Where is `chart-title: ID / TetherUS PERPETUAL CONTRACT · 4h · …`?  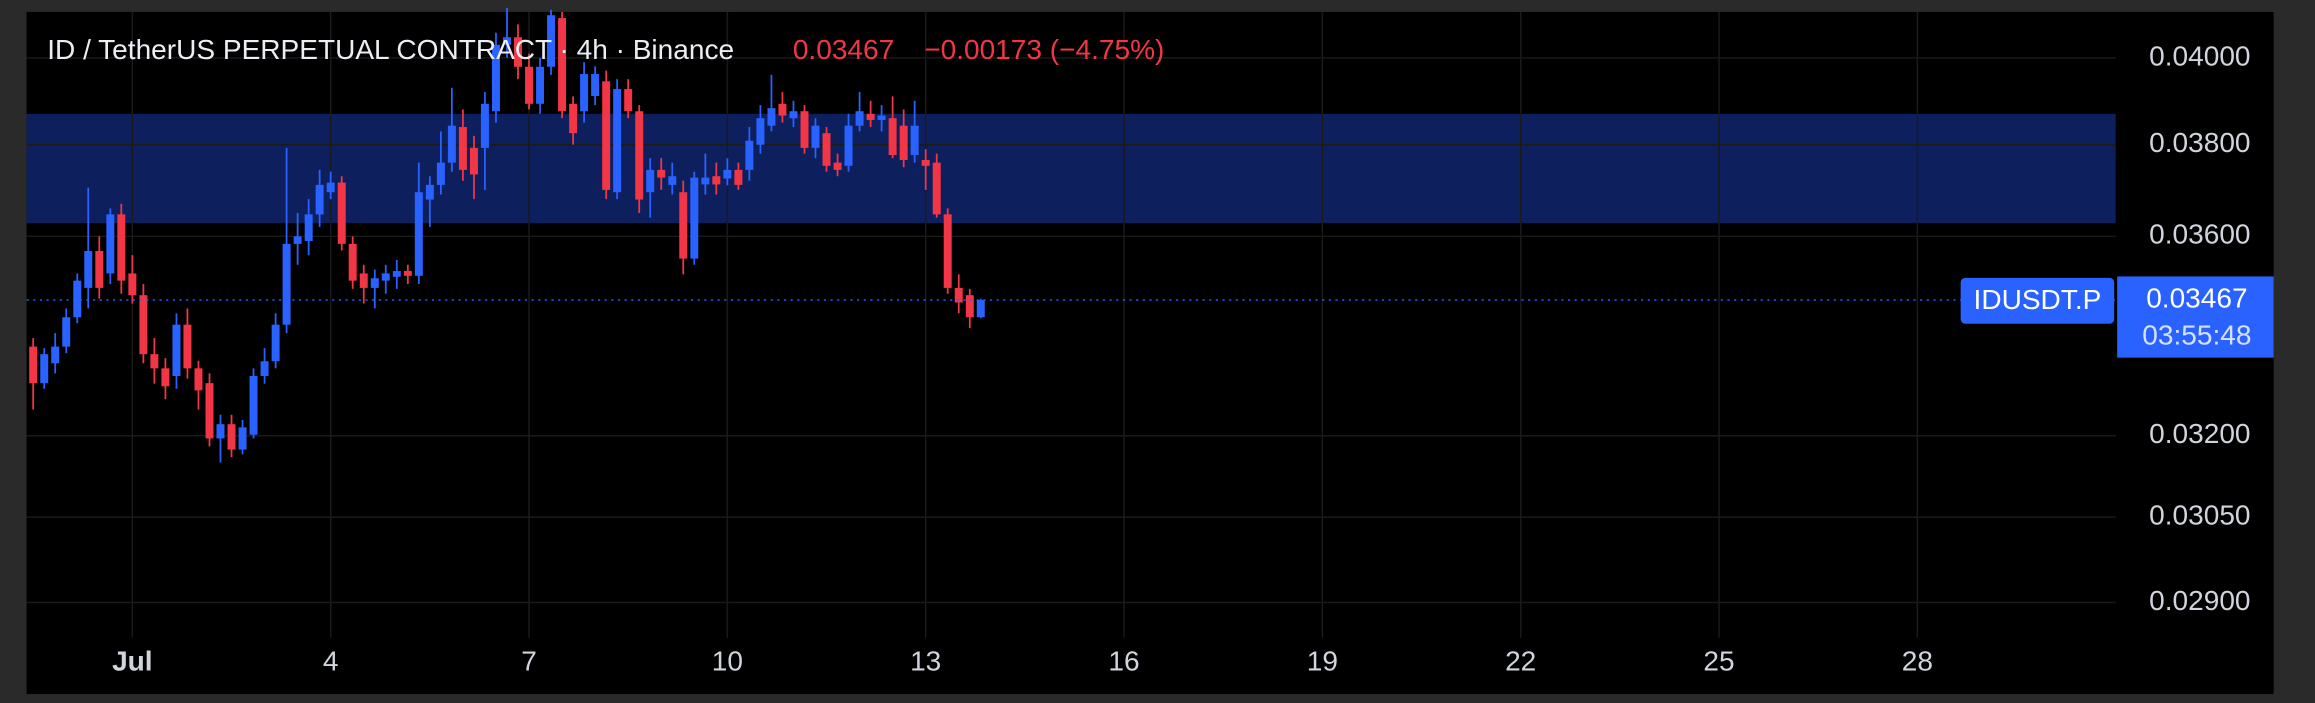 chart-title: ID / TetherUS PERPETUAL CONTRACT · 4h · … is located at coordinates (390, 49).